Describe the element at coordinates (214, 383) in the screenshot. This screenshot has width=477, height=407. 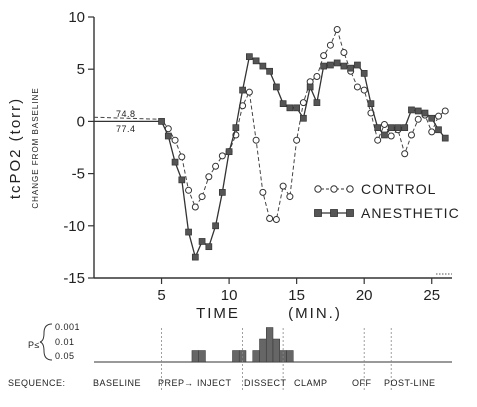
I see `sequence-phase-inject: INJECT` at that location.